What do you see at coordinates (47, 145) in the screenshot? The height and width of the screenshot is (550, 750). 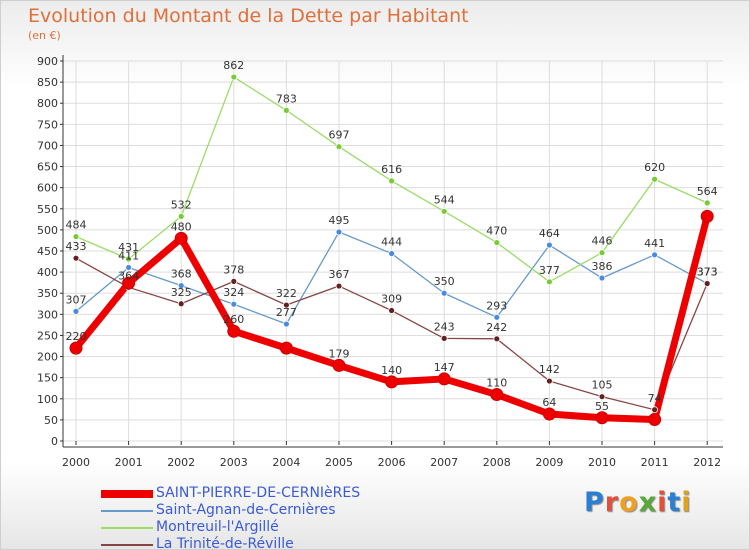 I see `y-tick-label: 700` at bounding box center [47, 145].